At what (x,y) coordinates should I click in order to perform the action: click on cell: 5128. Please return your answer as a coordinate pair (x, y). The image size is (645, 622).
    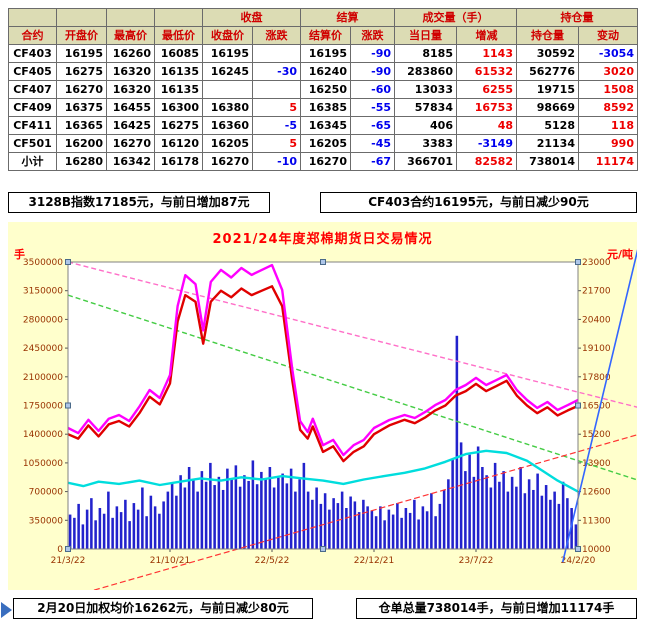
    Looking at the image, I should click on (547, 125).